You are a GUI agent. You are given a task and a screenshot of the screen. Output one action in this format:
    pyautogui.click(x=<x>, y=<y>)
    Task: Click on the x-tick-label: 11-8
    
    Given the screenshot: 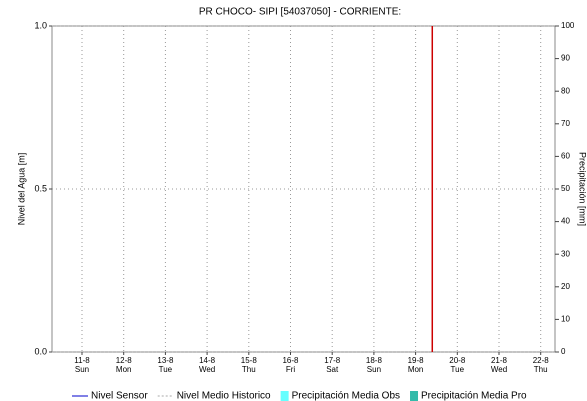 What is the action you would take?
    pyautogui.click(x=82, y=360)
    